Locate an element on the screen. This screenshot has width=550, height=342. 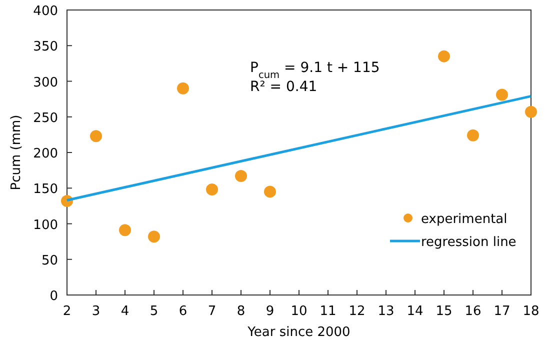
y-tick-label: 200 is located at coordinates (45, 154).